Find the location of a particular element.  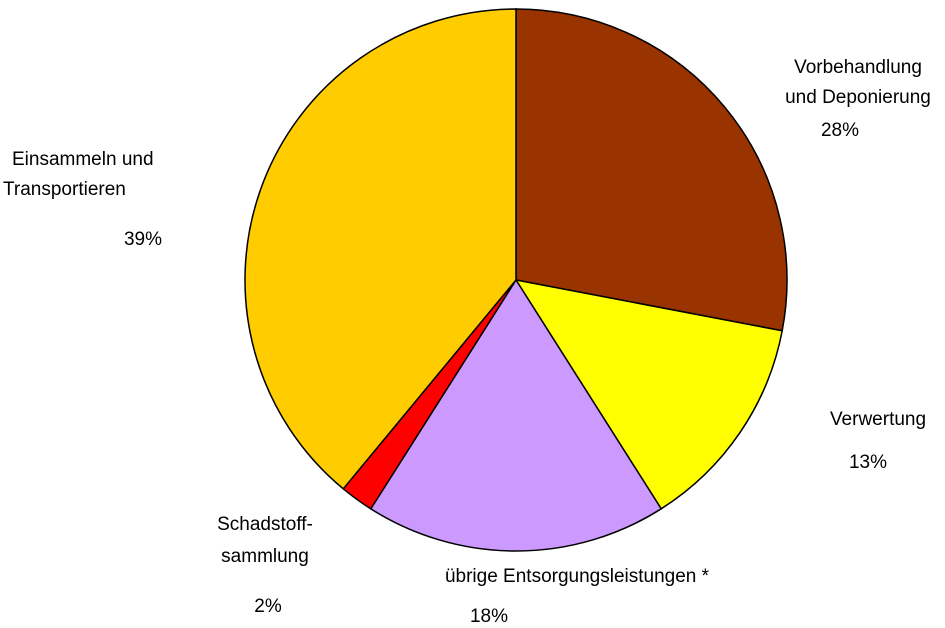

slice-label: Verwertung is located at coordinates (878, 419).